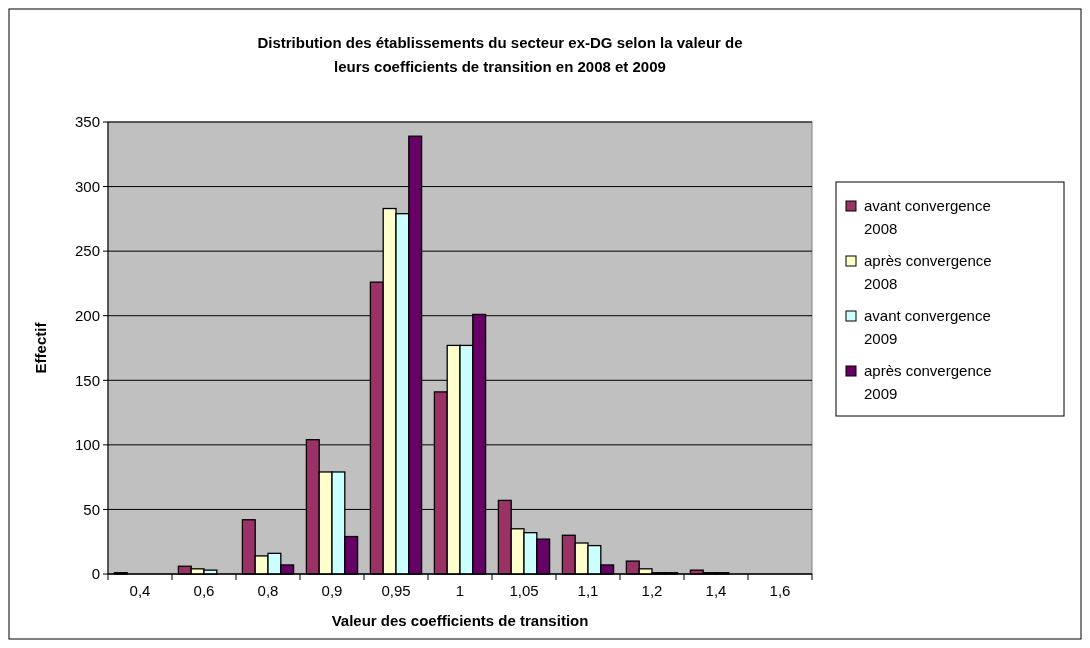  What do you see at coordinates (928, 382) in the screenshot?
I see `legend-label: après convergence 2009` at bounding box center [928, 382].